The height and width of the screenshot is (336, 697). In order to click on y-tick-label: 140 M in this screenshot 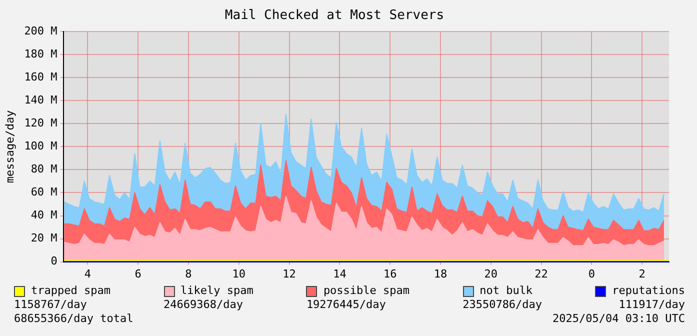, I will do `click(41, 100)`.